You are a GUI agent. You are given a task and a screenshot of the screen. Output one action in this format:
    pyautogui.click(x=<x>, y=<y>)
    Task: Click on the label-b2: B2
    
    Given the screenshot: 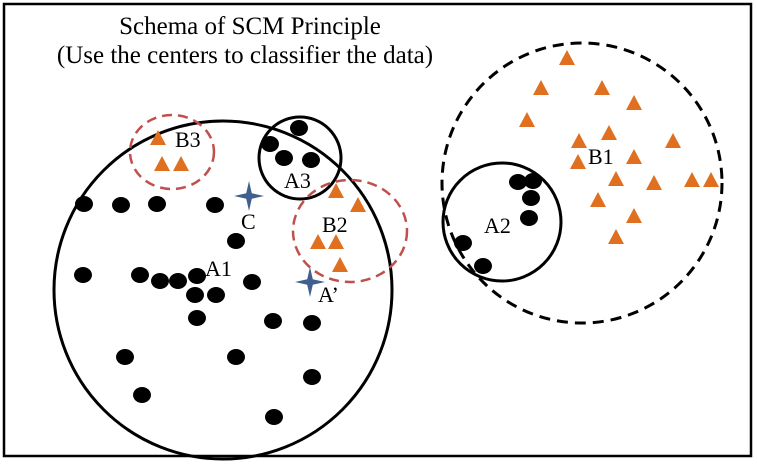 What is the action you would take?
    pyautogui.click(x=335, y=224)
    